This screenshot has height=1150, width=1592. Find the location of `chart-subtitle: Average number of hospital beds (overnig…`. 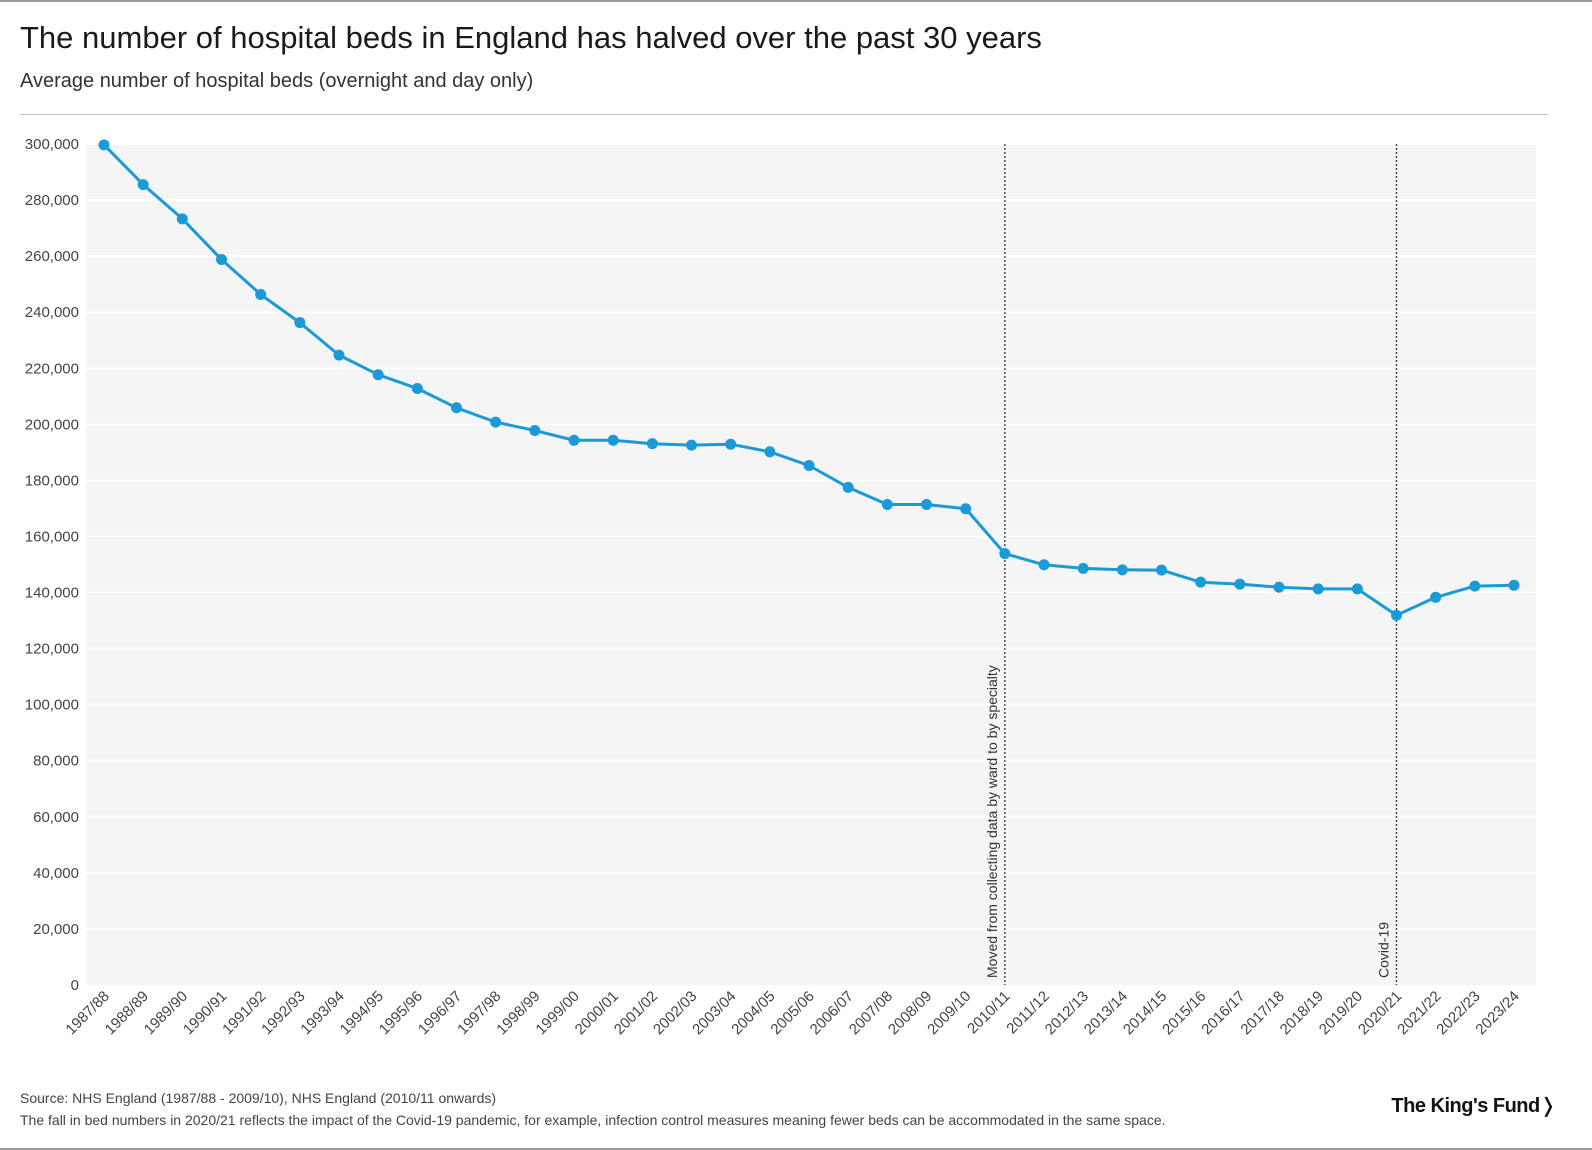

chart-subtitle: Average number of hospital beds (overnig… is located at coordinates (277, 81).